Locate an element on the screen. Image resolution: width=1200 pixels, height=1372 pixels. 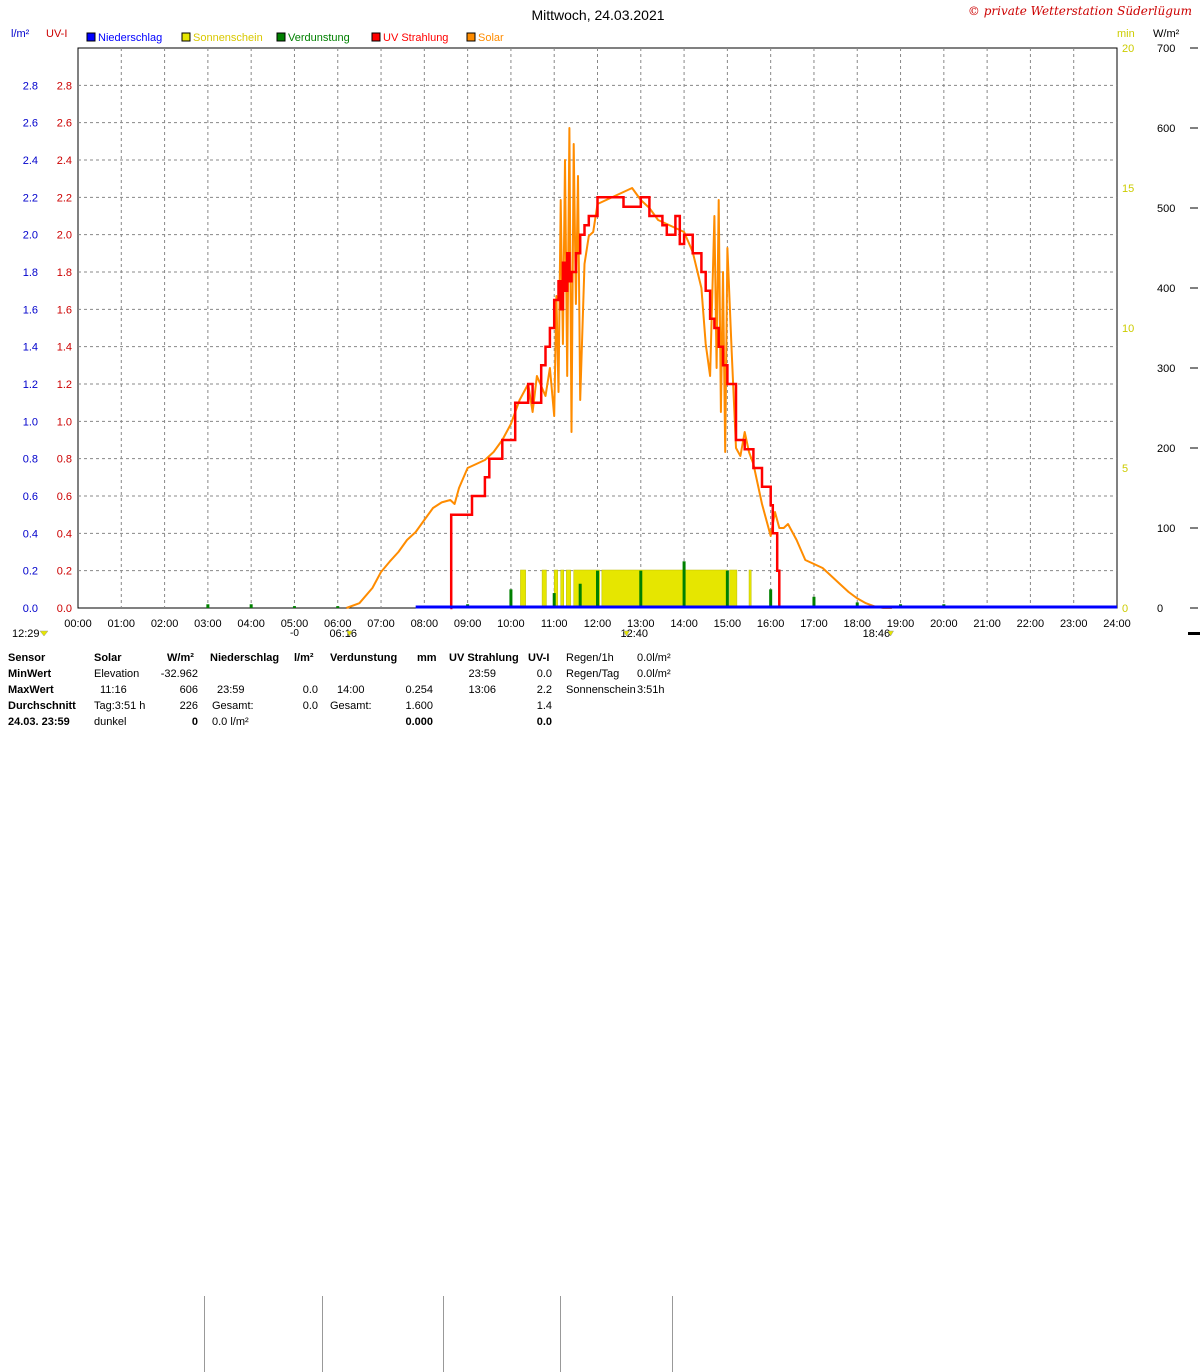
evap-value: 0.254 is located at coordinates (419, 690).